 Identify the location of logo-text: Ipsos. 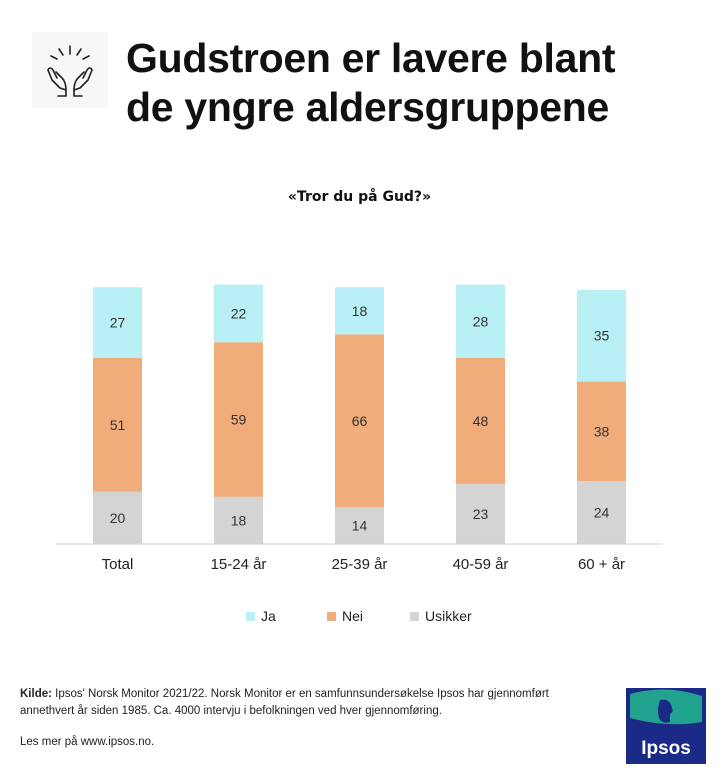
(666, 748).